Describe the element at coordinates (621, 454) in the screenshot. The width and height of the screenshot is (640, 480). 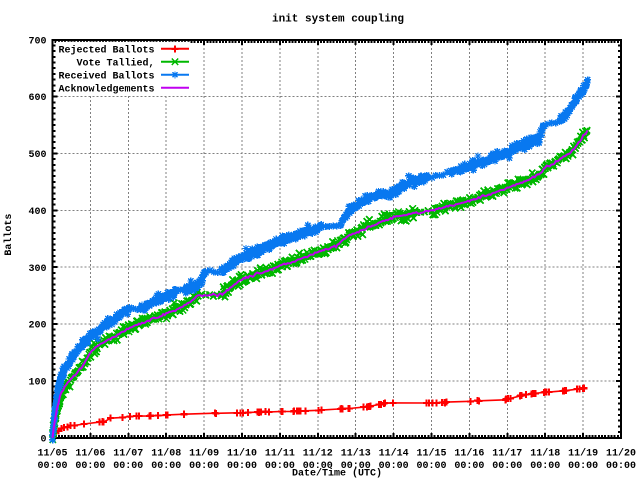
I see `svg-text: 11/20` at that location.